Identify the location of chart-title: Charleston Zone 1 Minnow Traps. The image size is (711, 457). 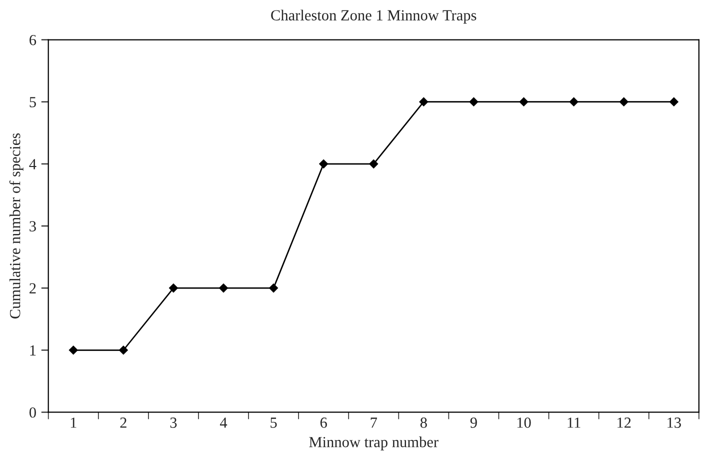
(373, 17).